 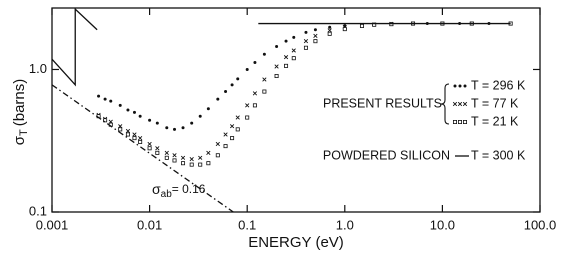 What do you see at coordinates (540, 224) in the screenshot?
I see `x-tick-label: 100.0` at bounding box center [540, 224].